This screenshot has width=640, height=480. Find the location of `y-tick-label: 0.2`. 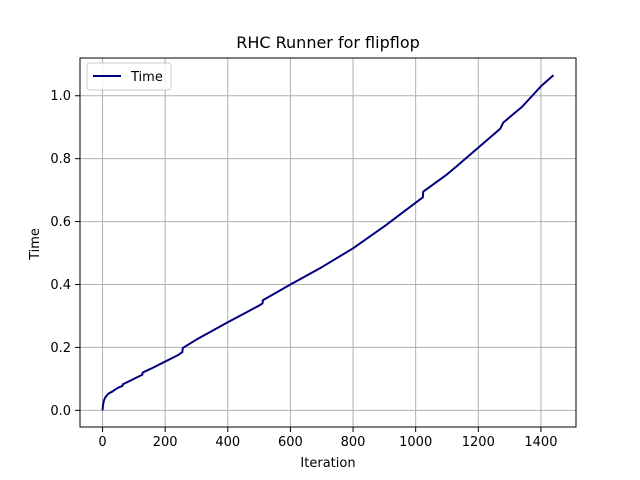

y-tick-label: 0.2 is located at coordinates (60, 348).